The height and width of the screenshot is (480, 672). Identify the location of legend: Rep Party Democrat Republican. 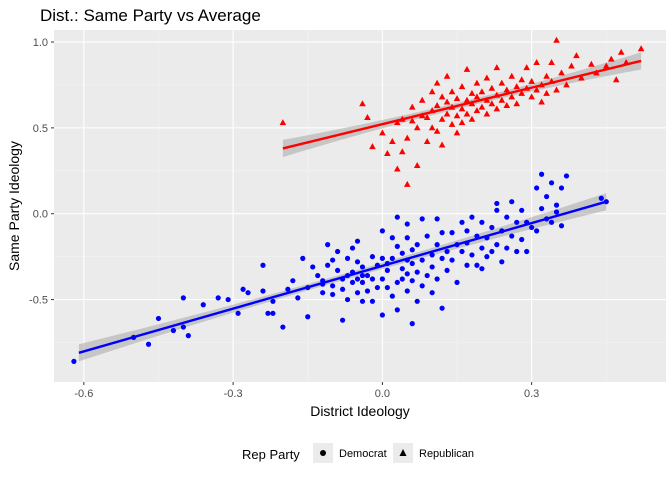
(358, 453).